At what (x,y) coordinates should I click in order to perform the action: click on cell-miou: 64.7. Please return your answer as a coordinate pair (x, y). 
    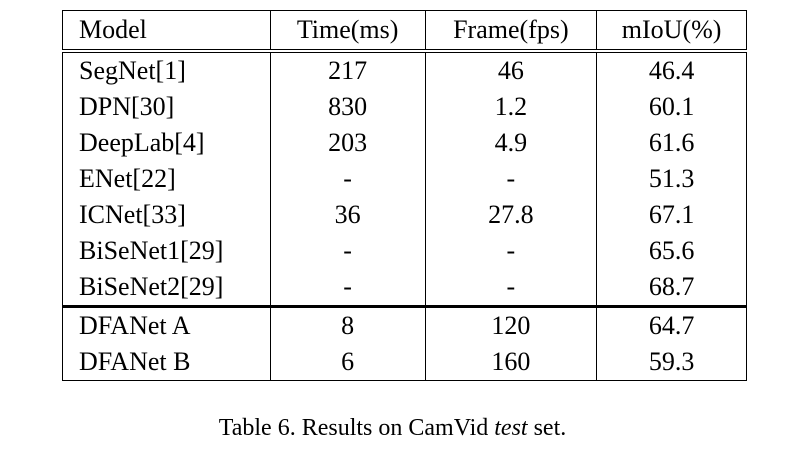
    Looking at the image, I should click on (671, 324).